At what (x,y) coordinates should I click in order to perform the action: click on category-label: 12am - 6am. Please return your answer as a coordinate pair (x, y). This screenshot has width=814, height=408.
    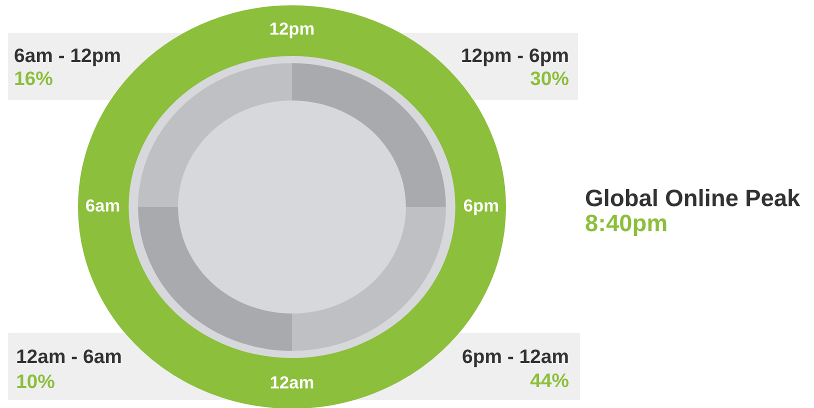
    Looking at the image, I should click on (69, 356).